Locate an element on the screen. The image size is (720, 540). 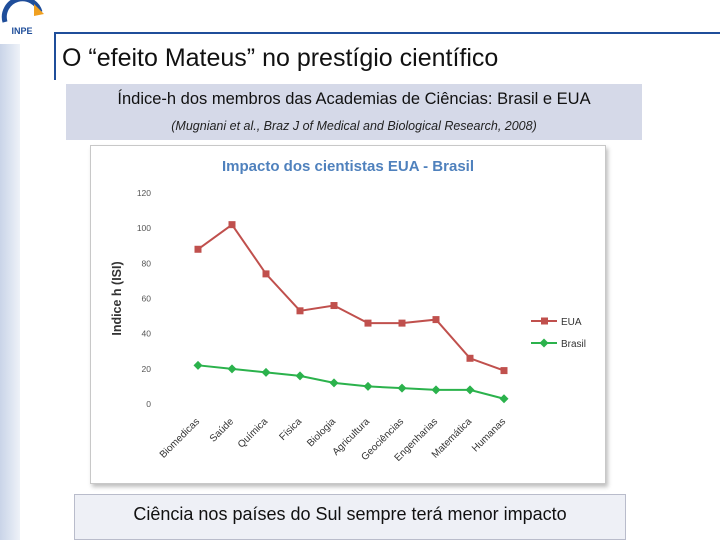
y-tick-label: 40 is located at coordinates (147, 334).